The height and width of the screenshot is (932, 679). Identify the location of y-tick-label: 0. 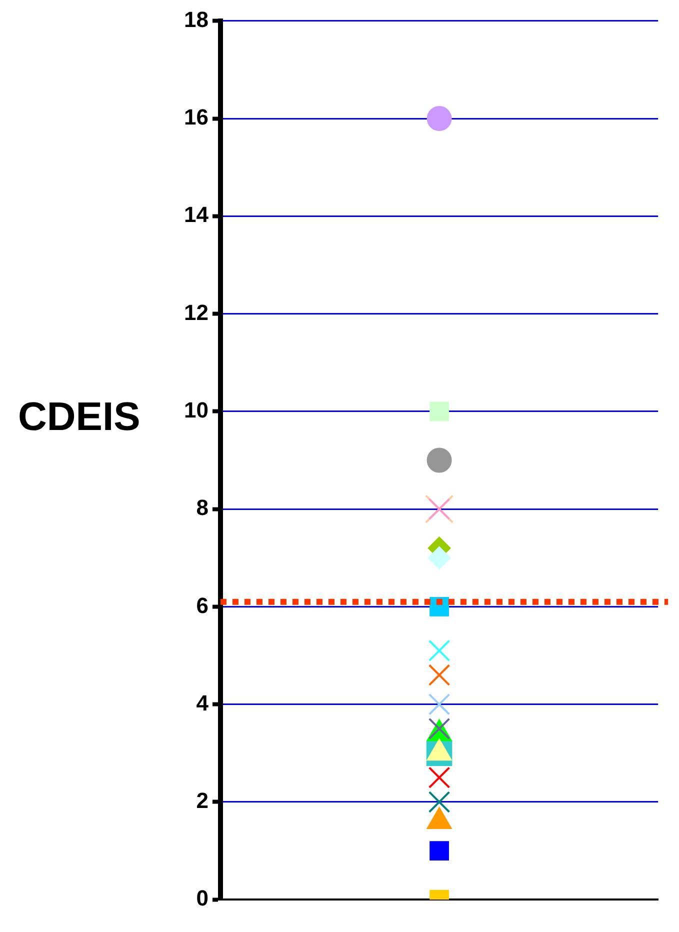
(202, 898).